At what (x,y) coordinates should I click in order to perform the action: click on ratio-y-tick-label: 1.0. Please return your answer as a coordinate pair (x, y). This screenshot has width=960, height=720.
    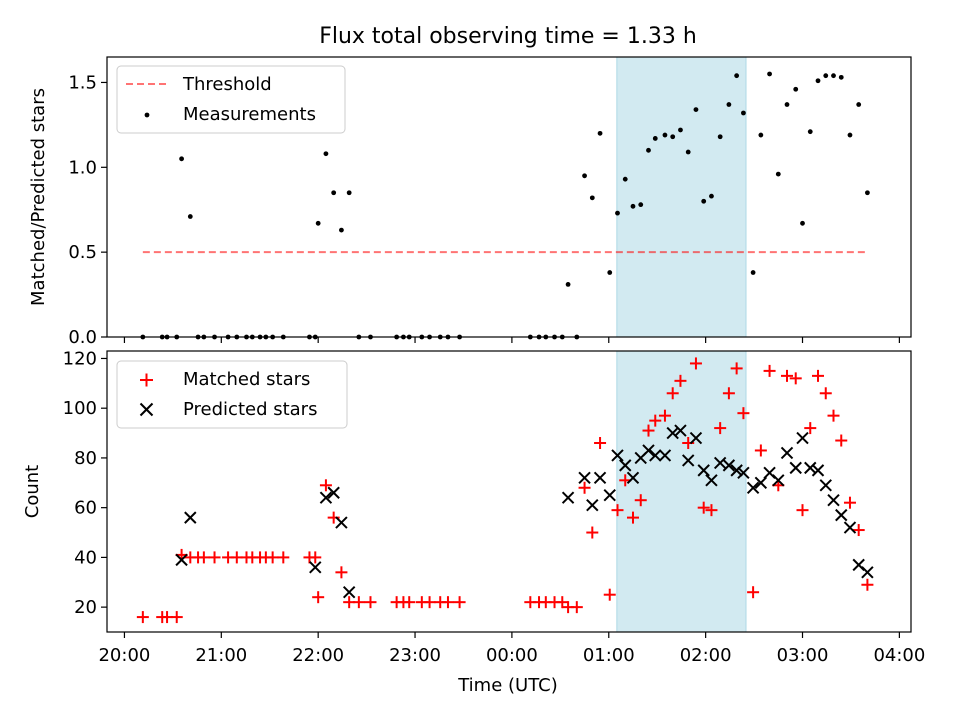
    Looking at the image, I should click on (82, 167).